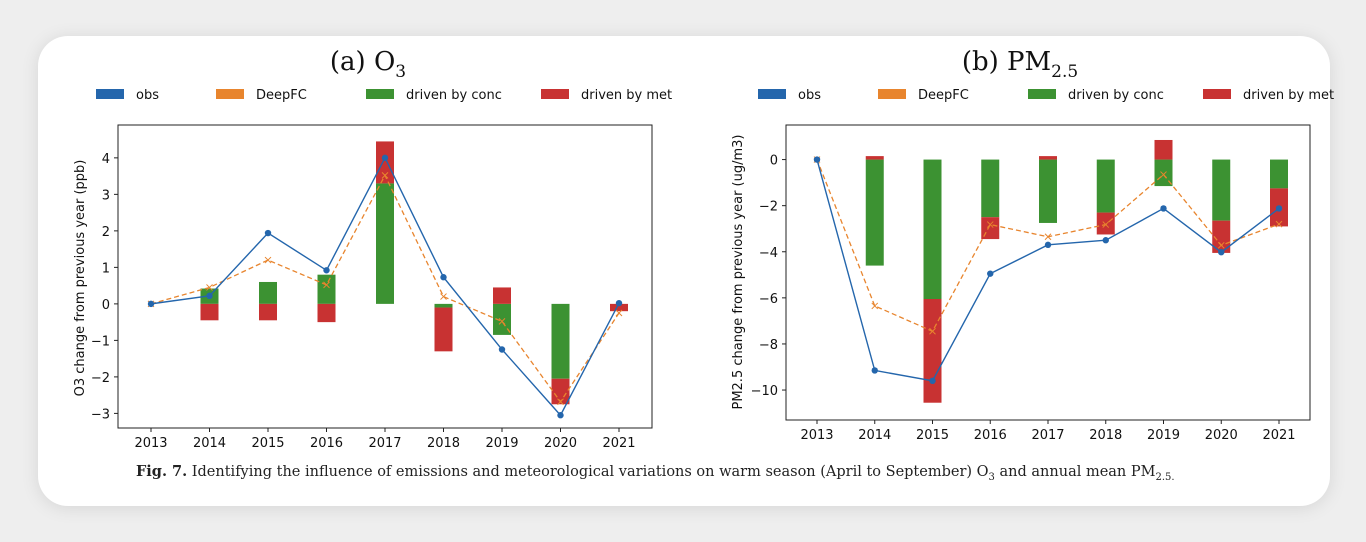 Image resolution: width=1366 pixels, height=542 pixels. I want to click on panel-b-bar-conc-2021, so click(1279, 174).